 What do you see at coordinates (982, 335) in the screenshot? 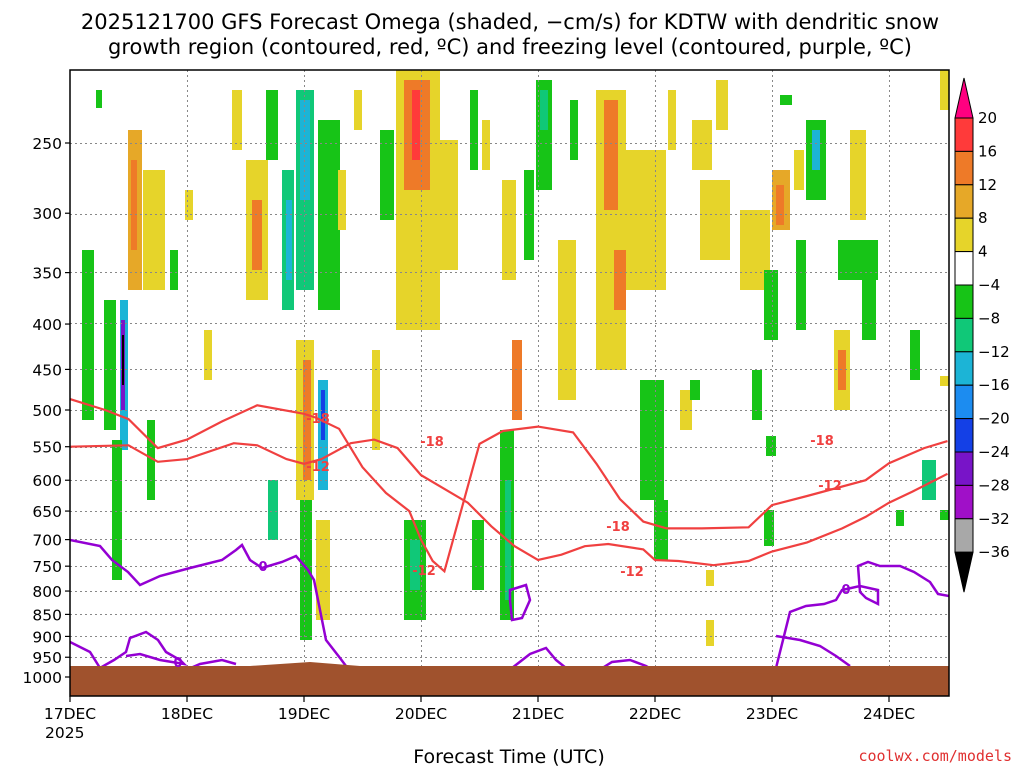
I see `colorbar: 20 16 12 8 4 −4 −8 −12 −16 −20 −24 −28 −32 −36` at bounding box center [982, 335].